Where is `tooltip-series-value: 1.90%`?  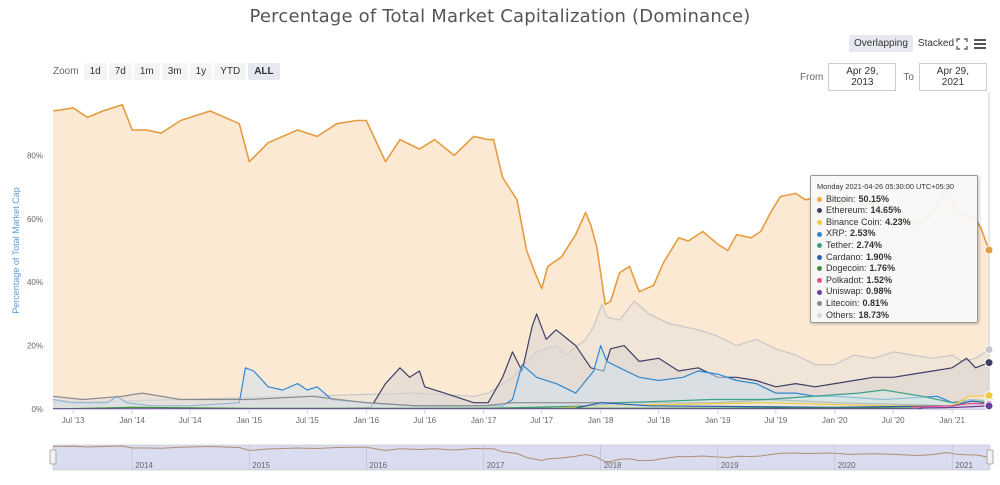 tooltip-series-value: 1.90% is located at coordinates (879, 256).